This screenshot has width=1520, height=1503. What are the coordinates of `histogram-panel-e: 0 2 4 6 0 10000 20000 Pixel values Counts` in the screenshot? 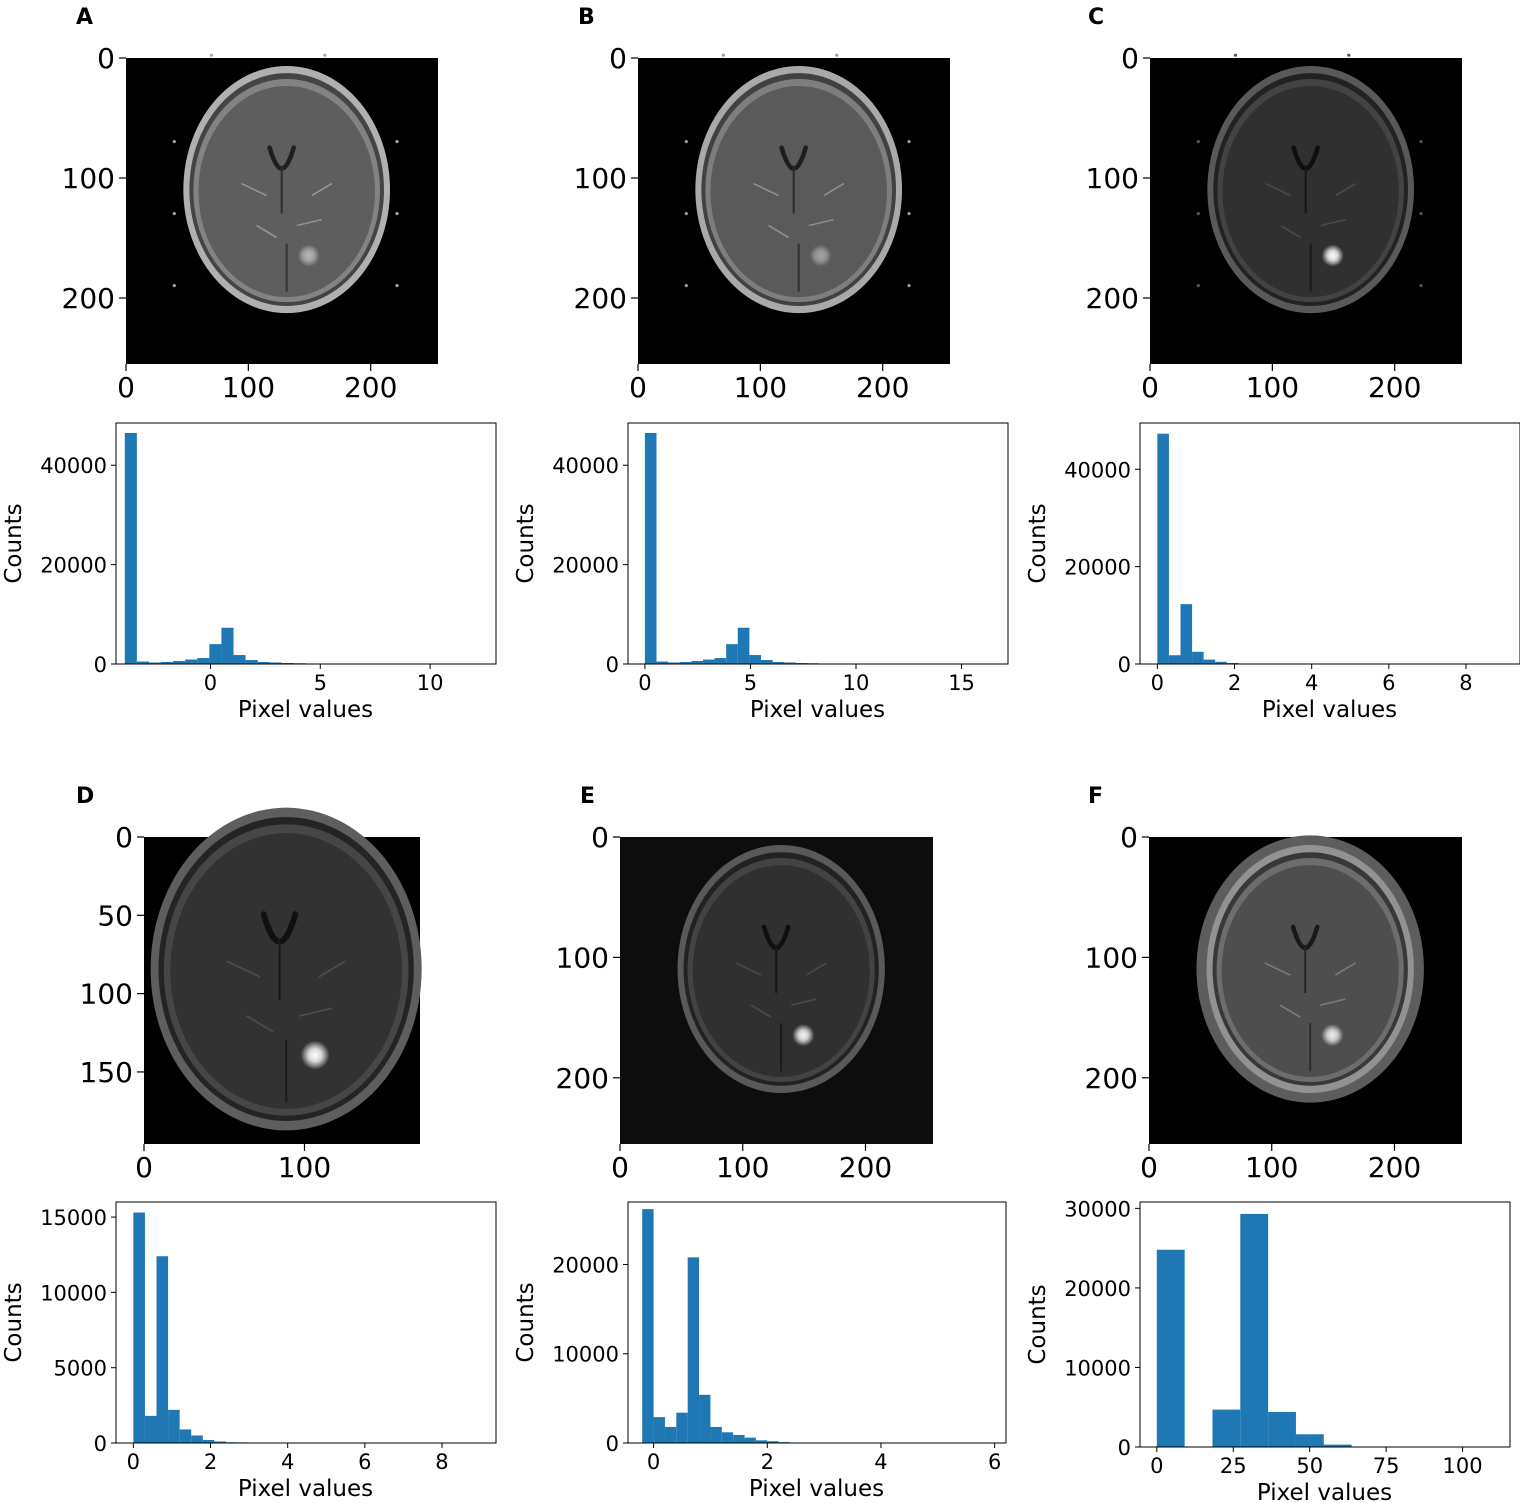 It's located at (760, 1351).